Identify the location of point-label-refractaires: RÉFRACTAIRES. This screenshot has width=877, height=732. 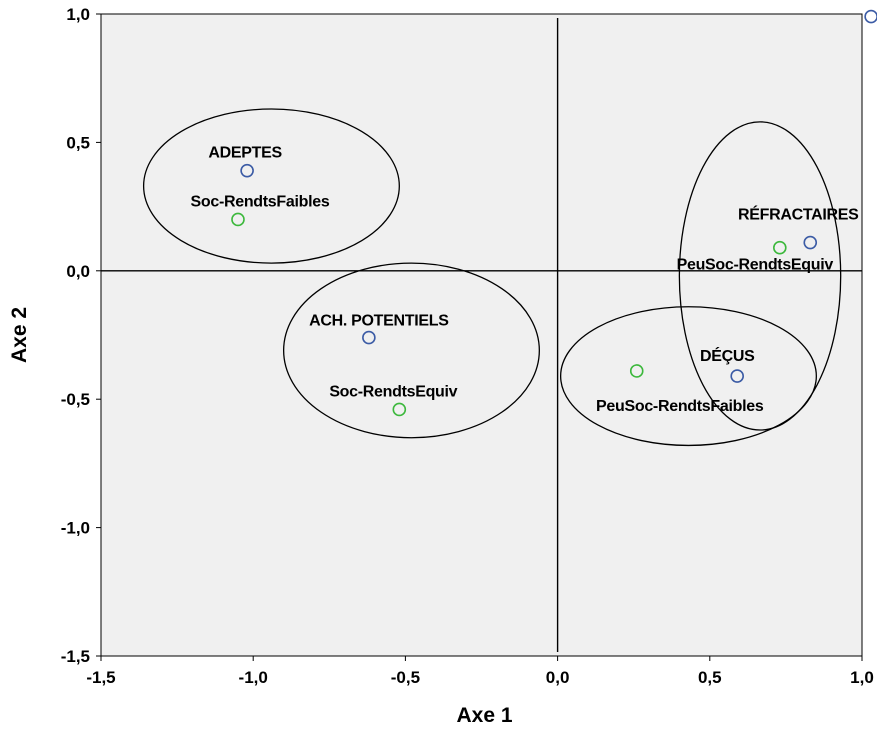
(798, 214).